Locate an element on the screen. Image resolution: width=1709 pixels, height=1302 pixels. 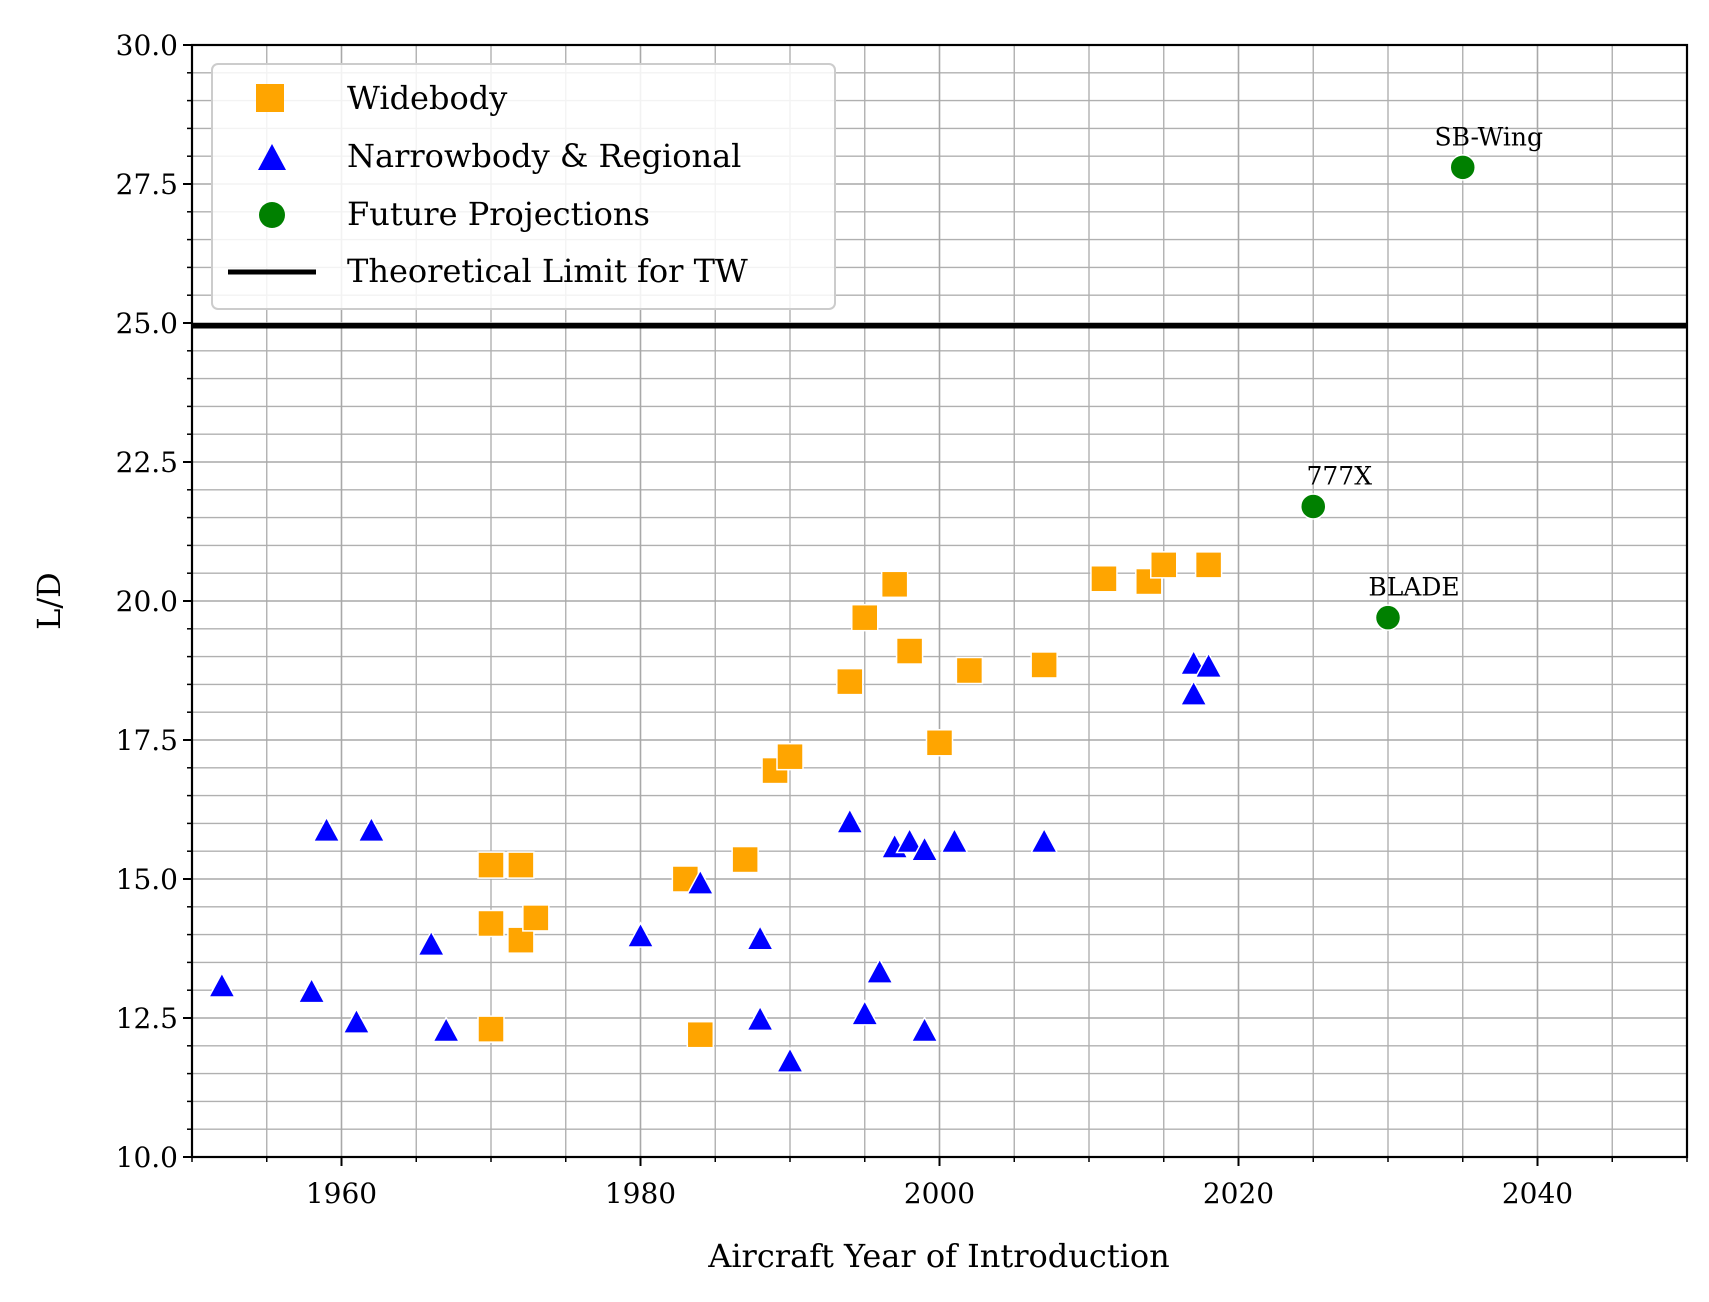
legend-future-label: Future Projections is located at coordinates (498, 214).